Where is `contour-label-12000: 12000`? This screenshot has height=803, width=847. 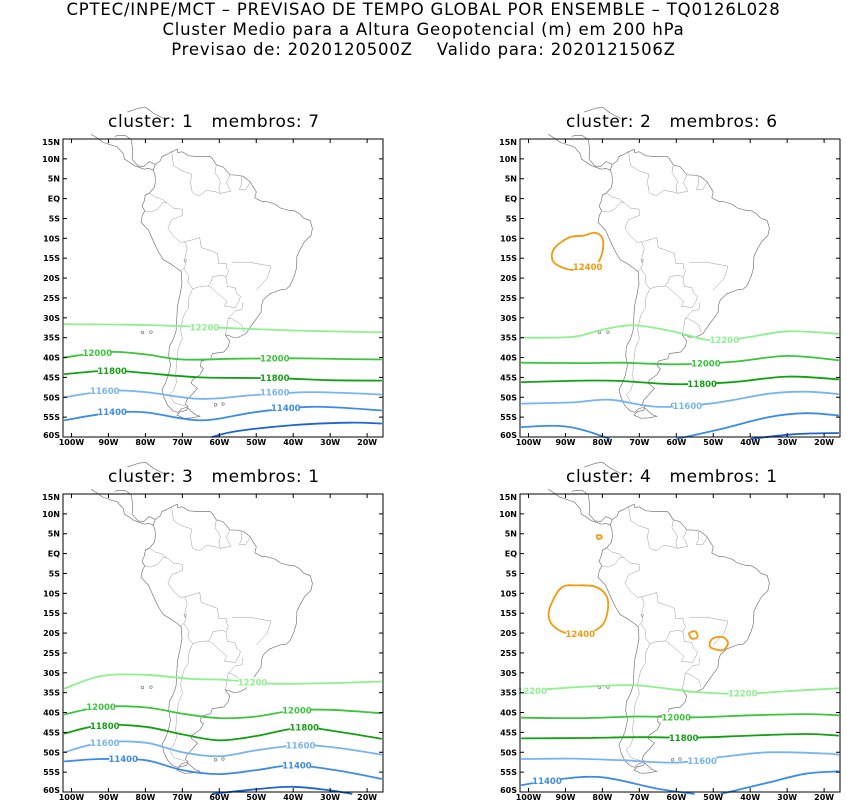 contour-label-12000: 12000 is located at coordinates (101, 708).